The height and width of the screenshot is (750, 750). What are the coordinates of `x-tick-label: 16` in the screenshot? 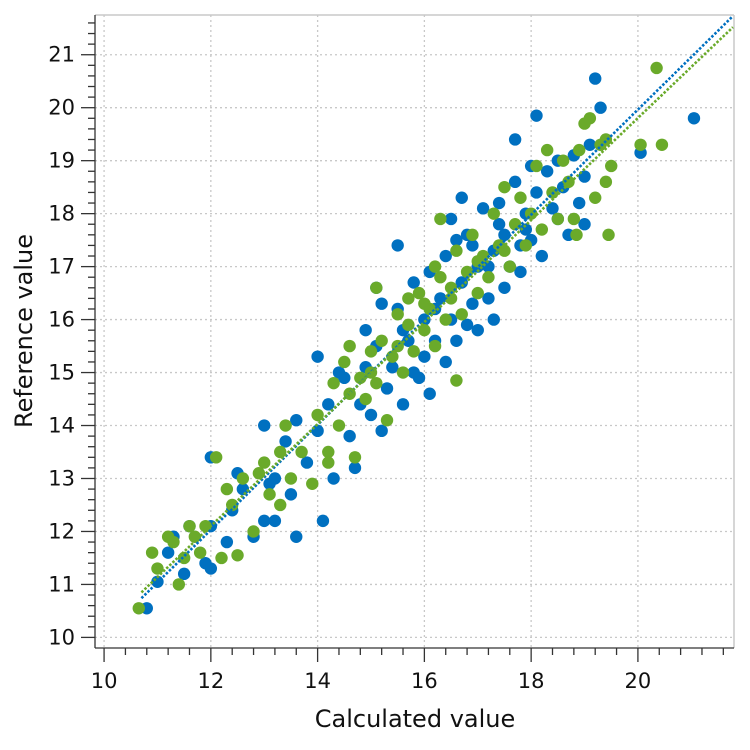 It's located at (424, 681).